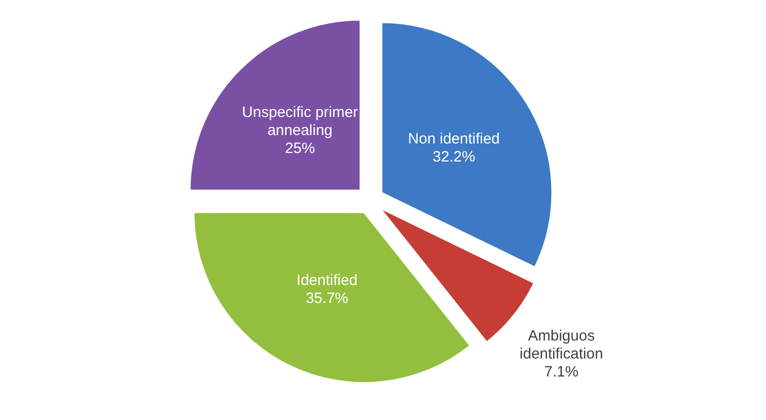  Describe the element at coordinates (300, 120) in the screenshot. I see `slice-label: Unspecific primer annealing` at that location.